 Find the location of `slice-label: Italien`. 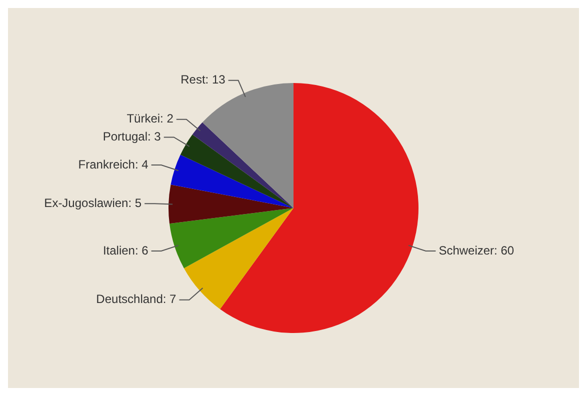

slice-label: Italien is located at coordinates (118, 250).